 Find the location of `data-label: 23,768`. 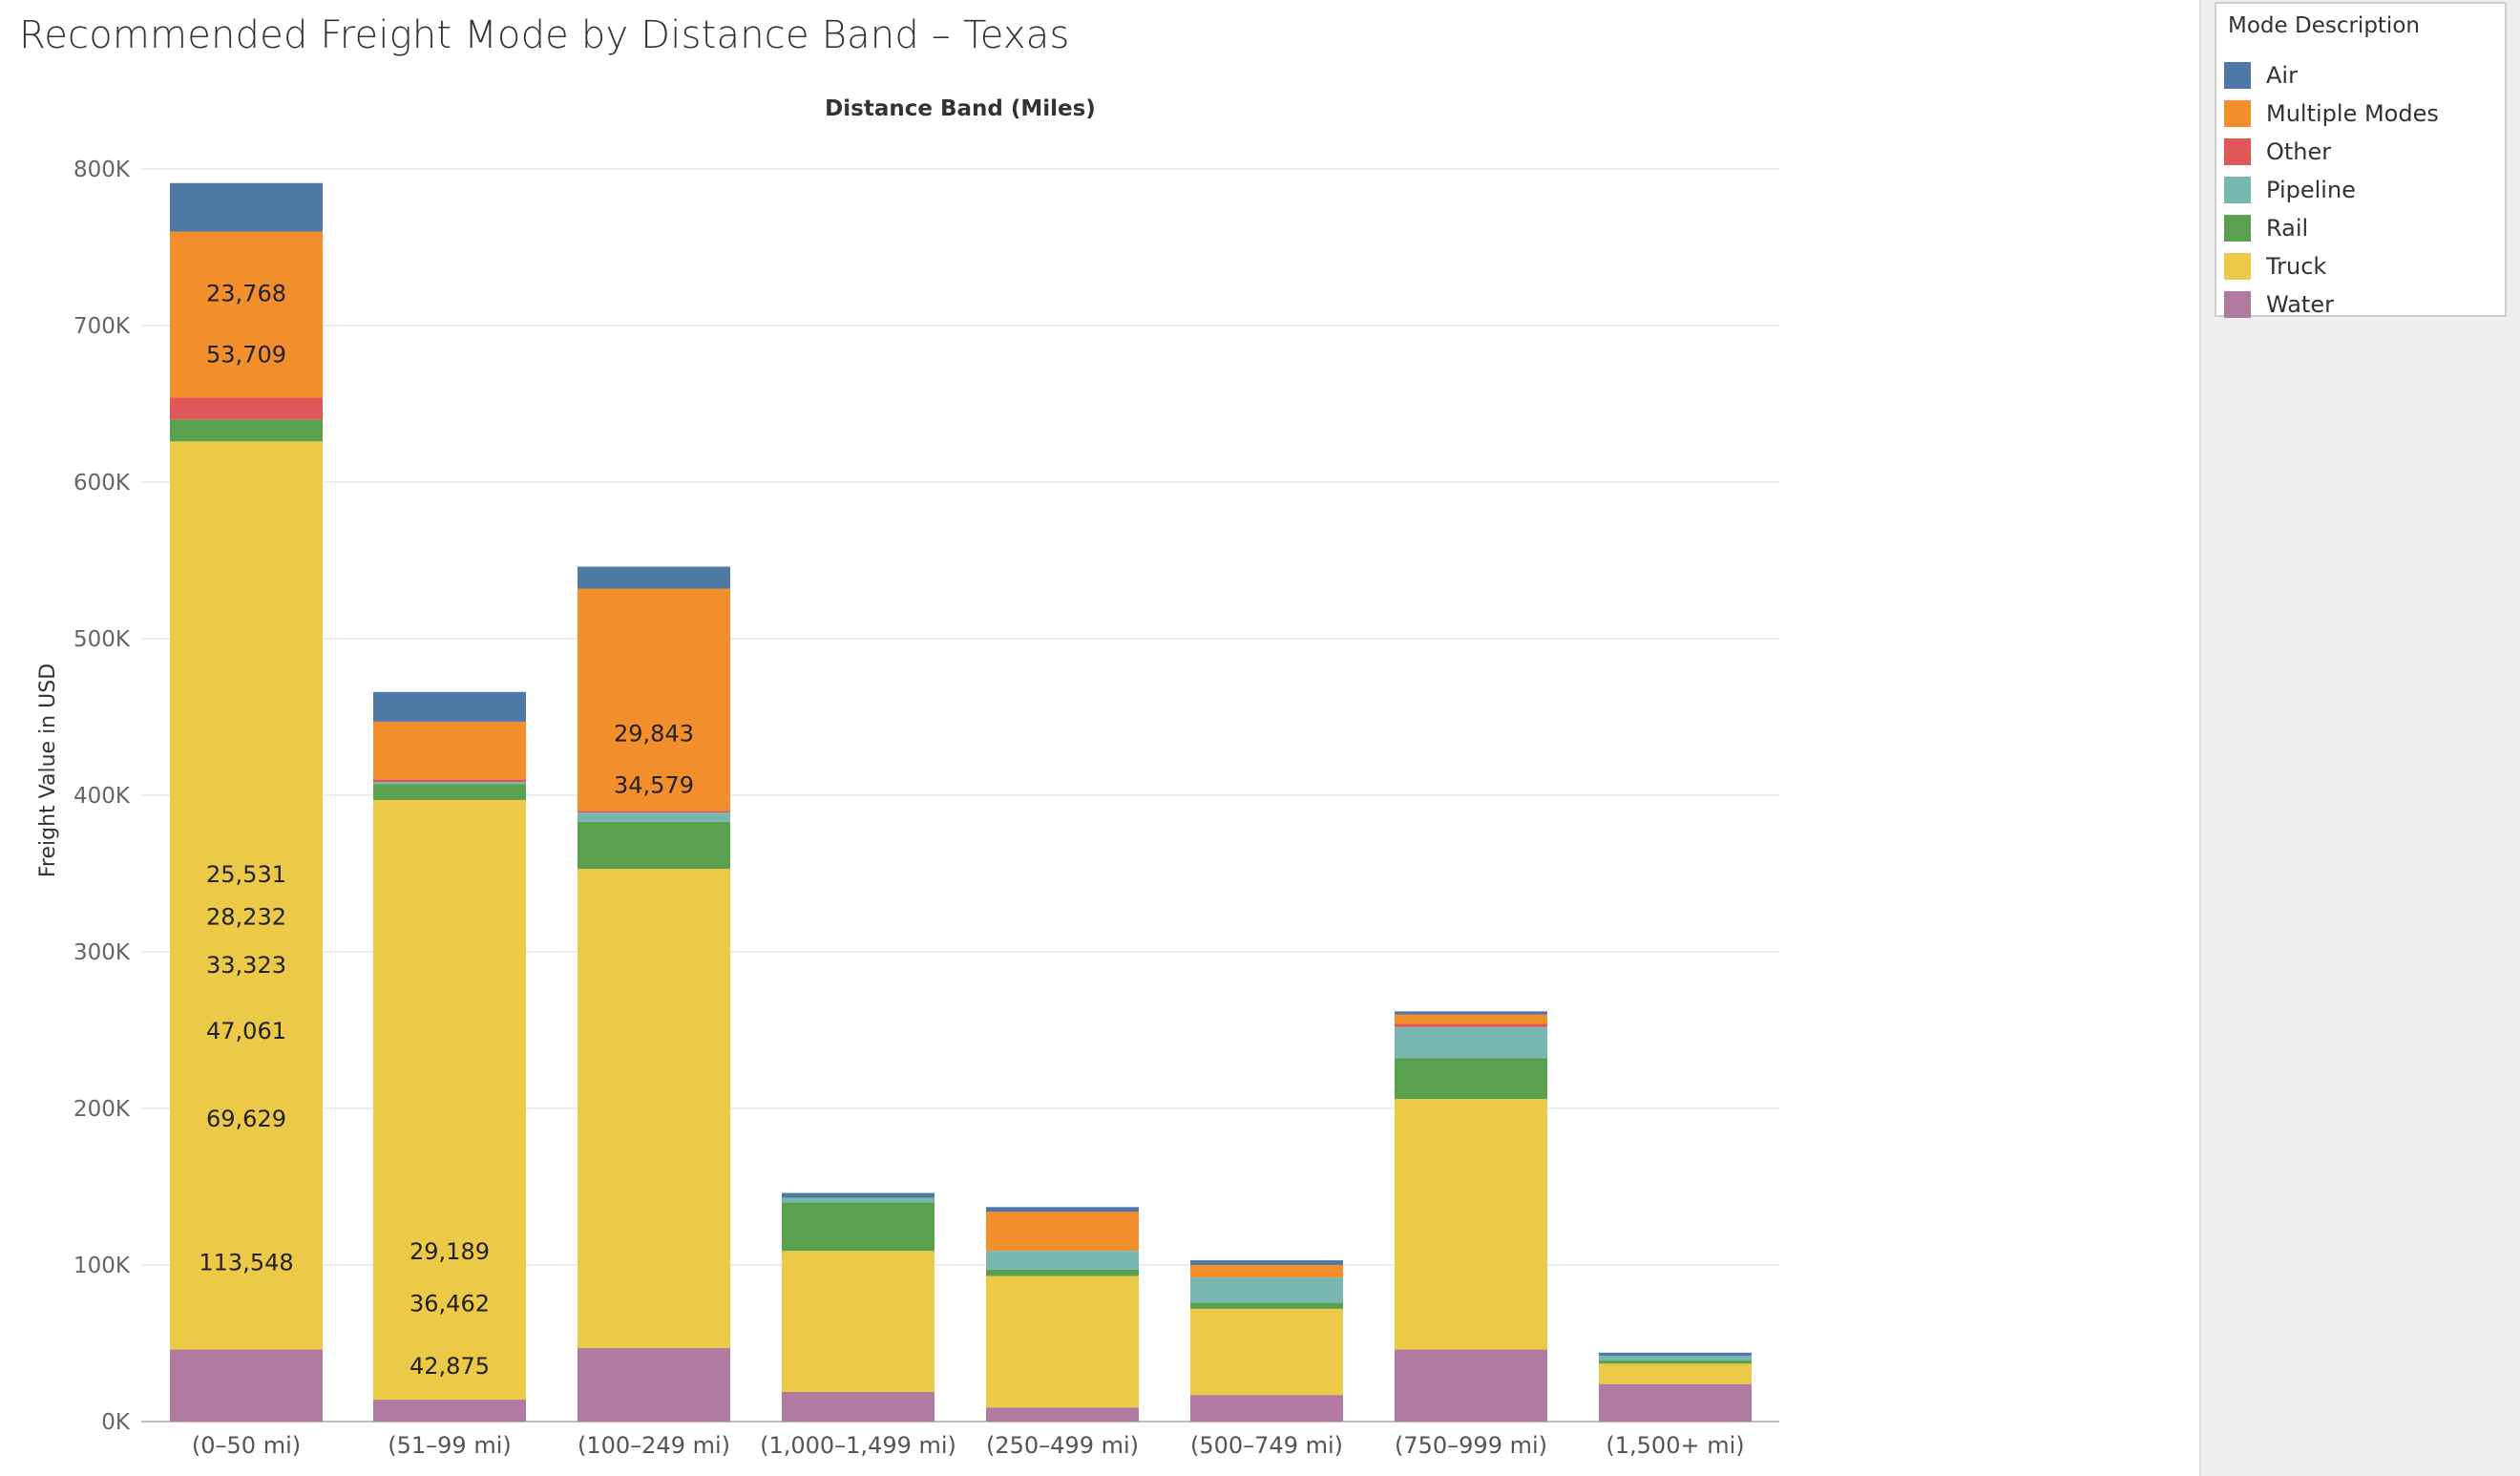

data-label: 23,768 is located at coordinates (246, 294).